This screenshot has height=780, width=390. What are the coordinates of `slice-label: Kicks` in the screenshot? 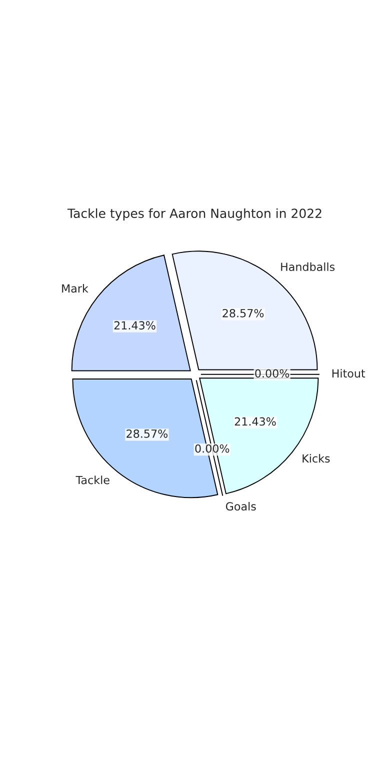 It's located at (316, 458).